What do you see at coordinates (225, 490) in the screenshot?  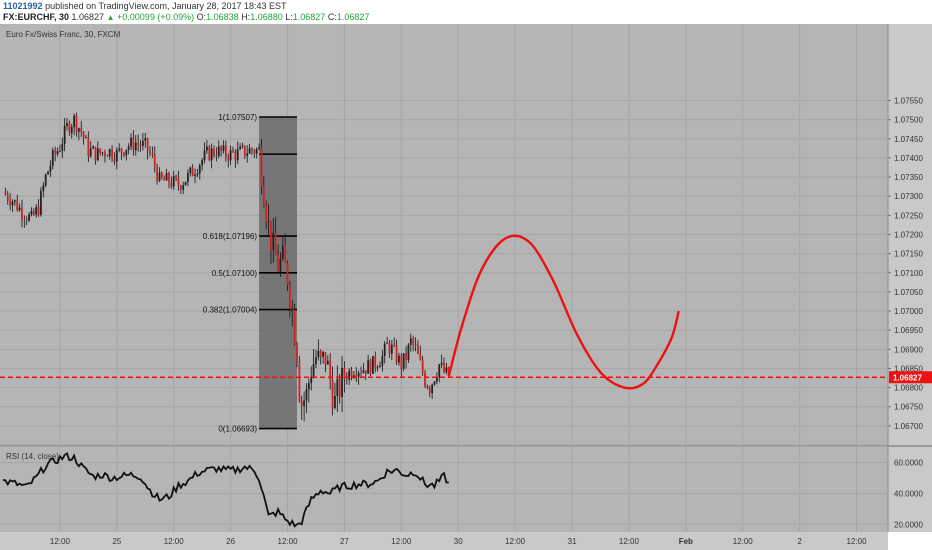 I see `rsi-line` at bounding box center [225, 490].